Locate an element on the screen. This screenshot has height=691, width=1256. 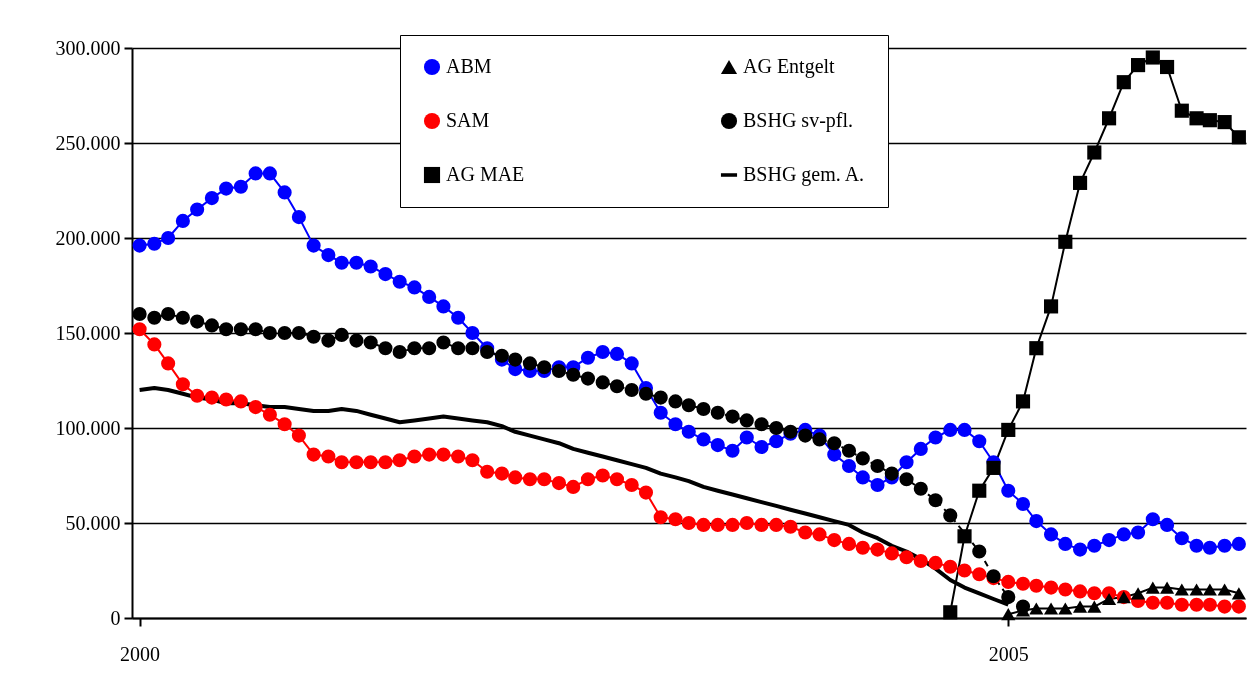
legend-label: SAM is located at coordinates (468, 120).